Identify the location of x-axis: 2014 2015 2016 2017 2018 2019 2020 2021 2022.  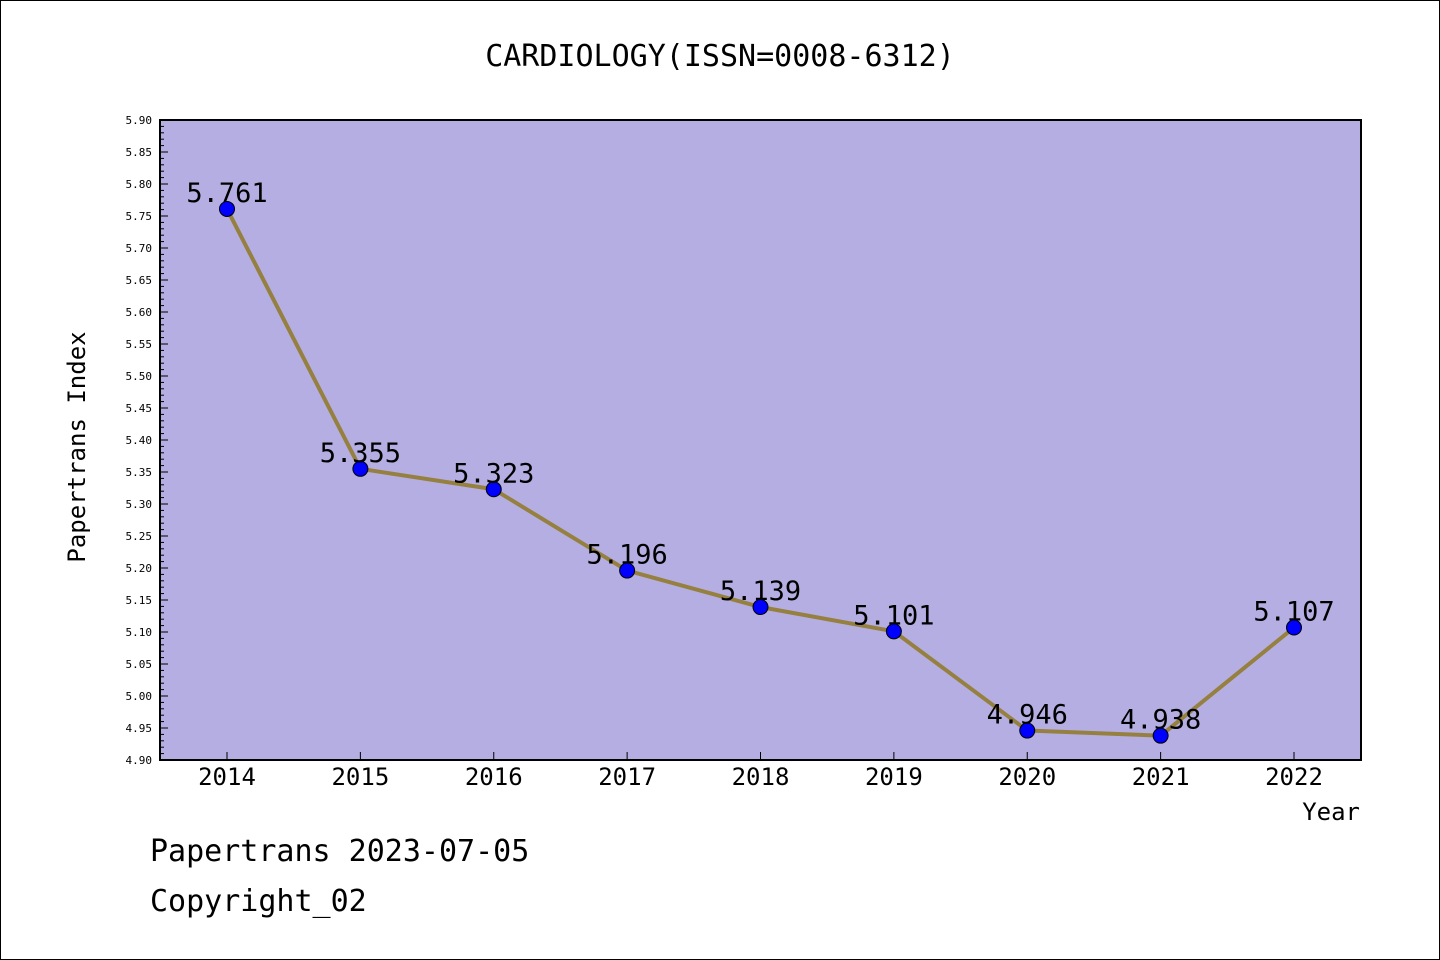
(760, 771).